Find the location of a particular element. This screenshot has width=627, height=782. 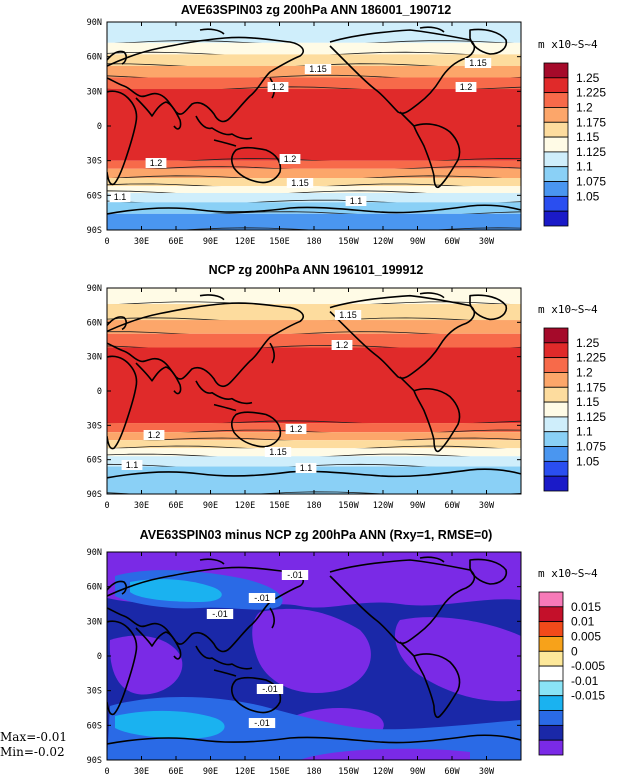

contour-label-1: 1.2 is located at coordinates (342, 345).